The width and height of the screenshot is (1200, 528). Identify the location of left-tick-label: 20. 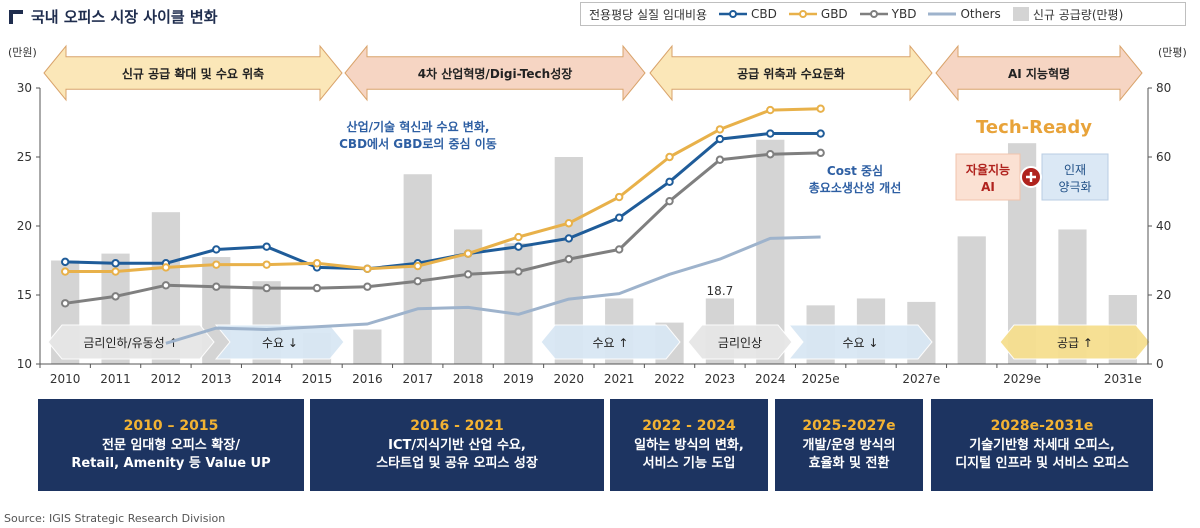
(24, 226).